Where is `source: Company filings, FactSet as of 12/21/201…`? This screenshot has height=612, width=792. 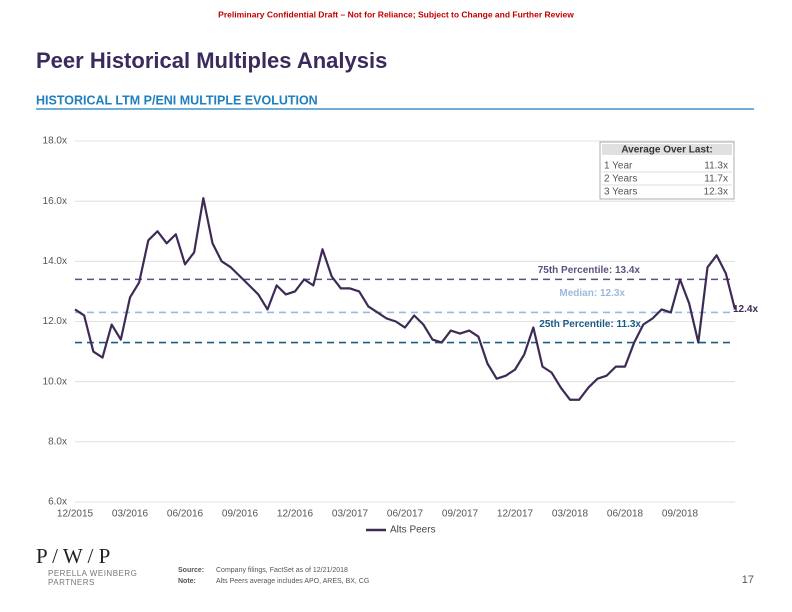 source: Company filings, FactSet as of 12/21/201… is located at coordinates (282, 570).